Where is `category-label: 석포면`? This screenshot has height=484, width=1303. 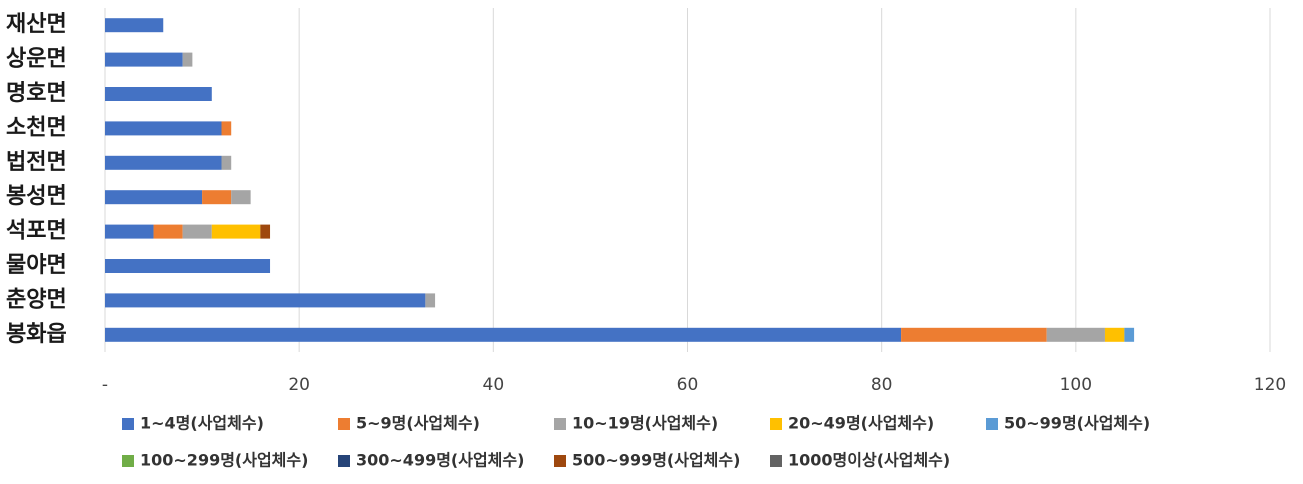 category-label: 석포면 is located at coordinates (36, 231).